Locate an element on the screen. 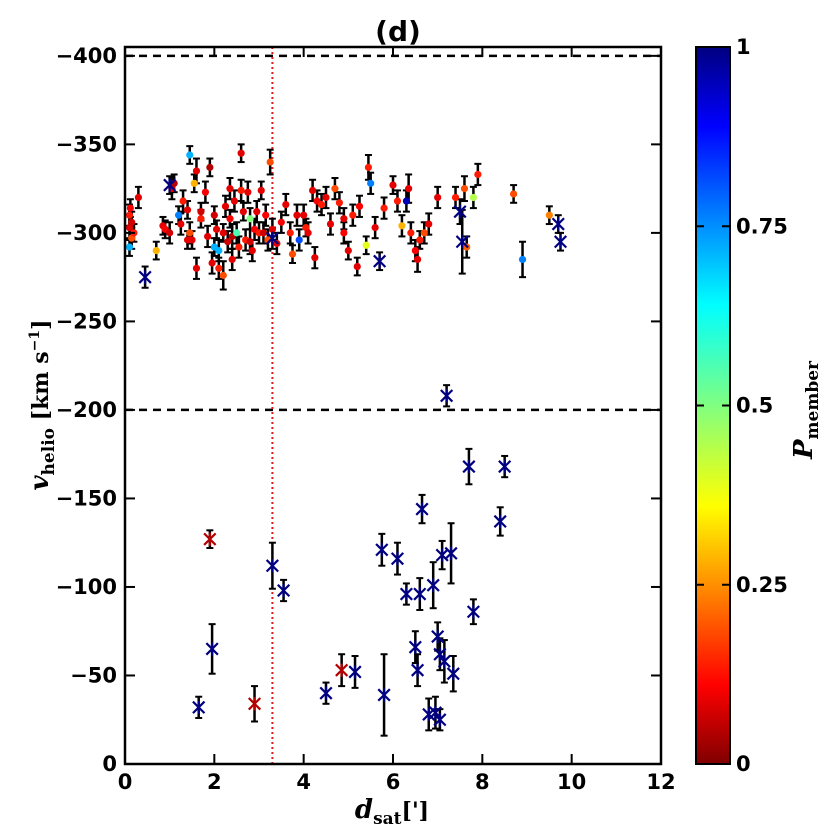 The height and width of the screenshot is (830, 830). chart-title: (d) is located at coordinates (398, 31).